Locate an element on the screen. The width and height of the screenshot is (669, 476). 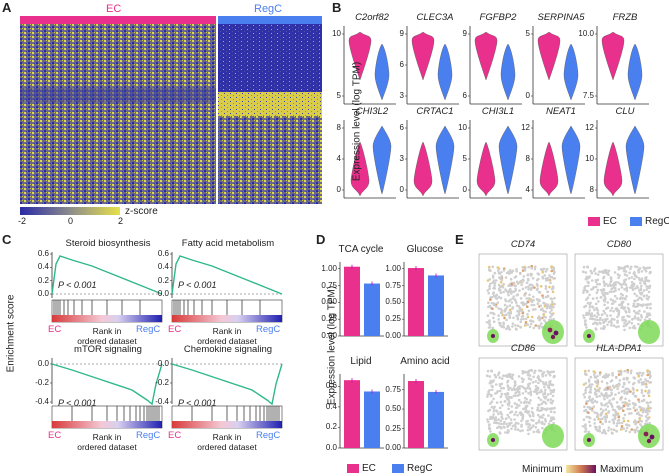
panel-d-letter: D is located at coordinates (321, 239).